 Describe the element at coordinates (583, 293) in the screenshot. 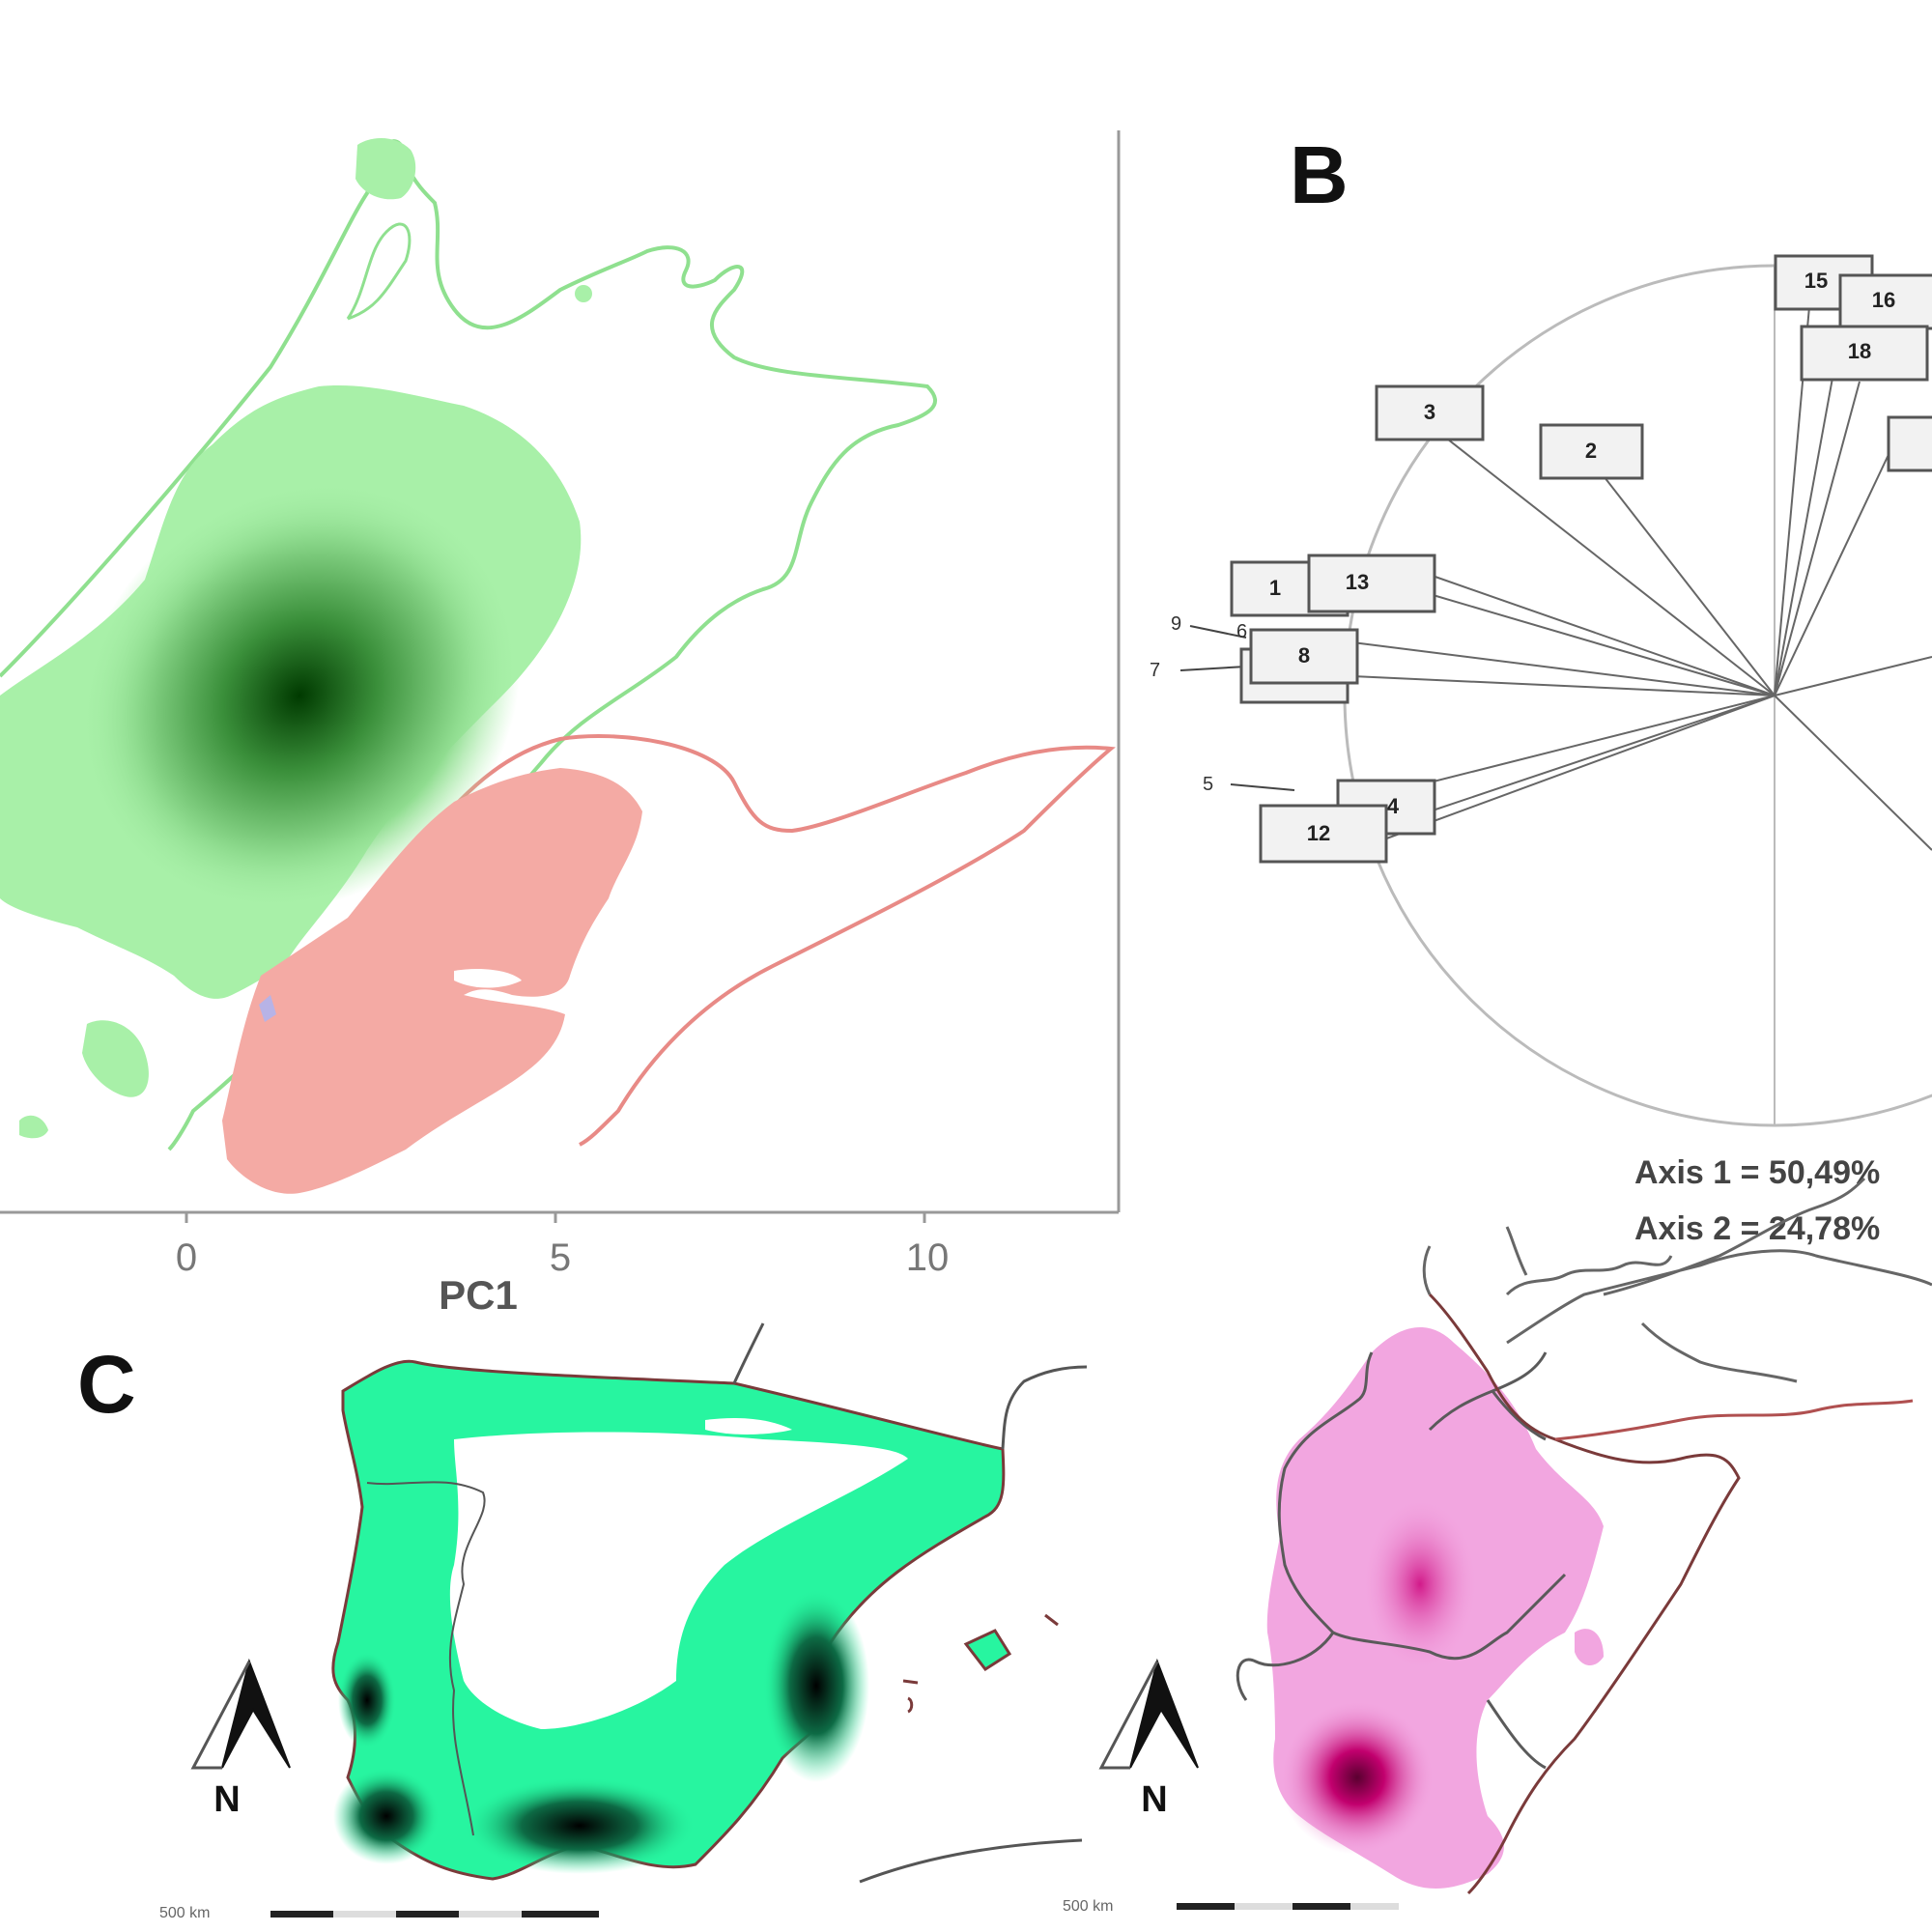

I see `green-density-dot` at that location.